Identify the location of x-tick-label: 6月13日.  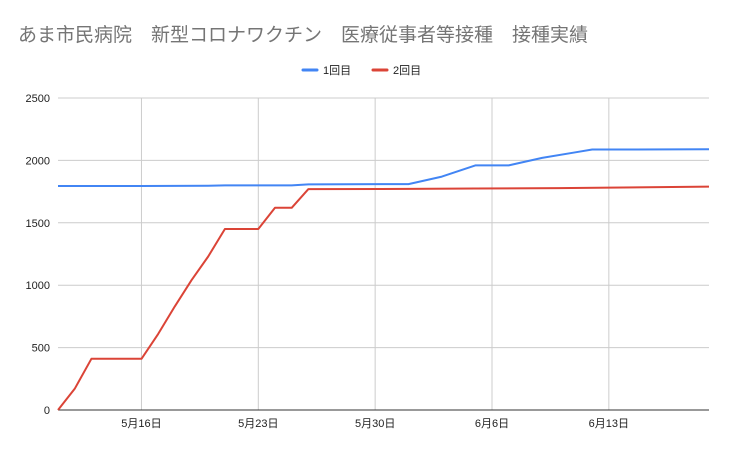
(609, 424).